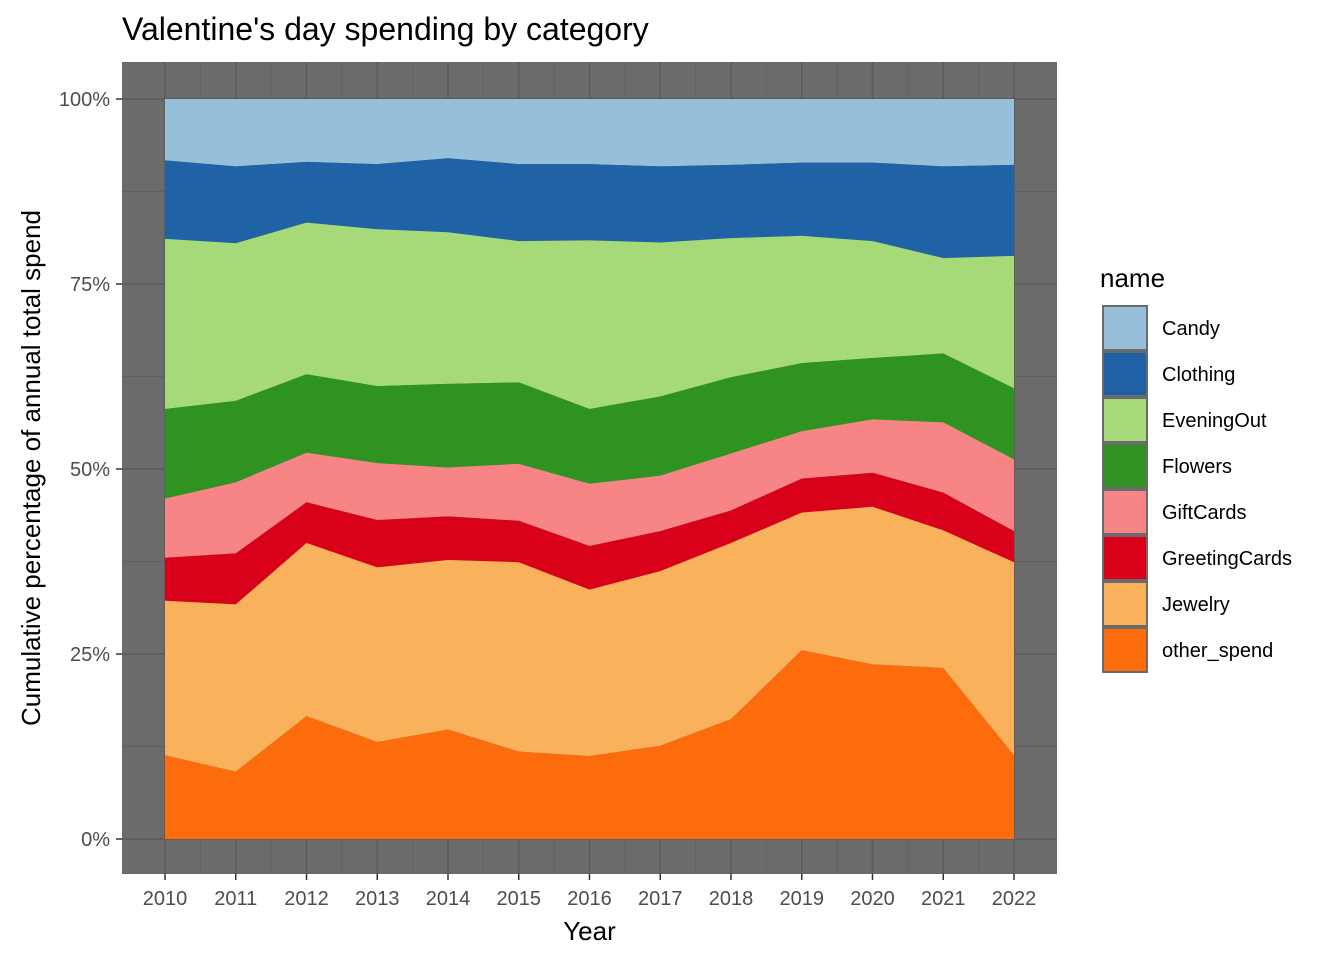 The width and height of the screenshot is (1344, 960). What do you see at coordinates (943, 899) in the screenshot?
I see `x-tick-label: 2021` at bounding box center [943, 899].